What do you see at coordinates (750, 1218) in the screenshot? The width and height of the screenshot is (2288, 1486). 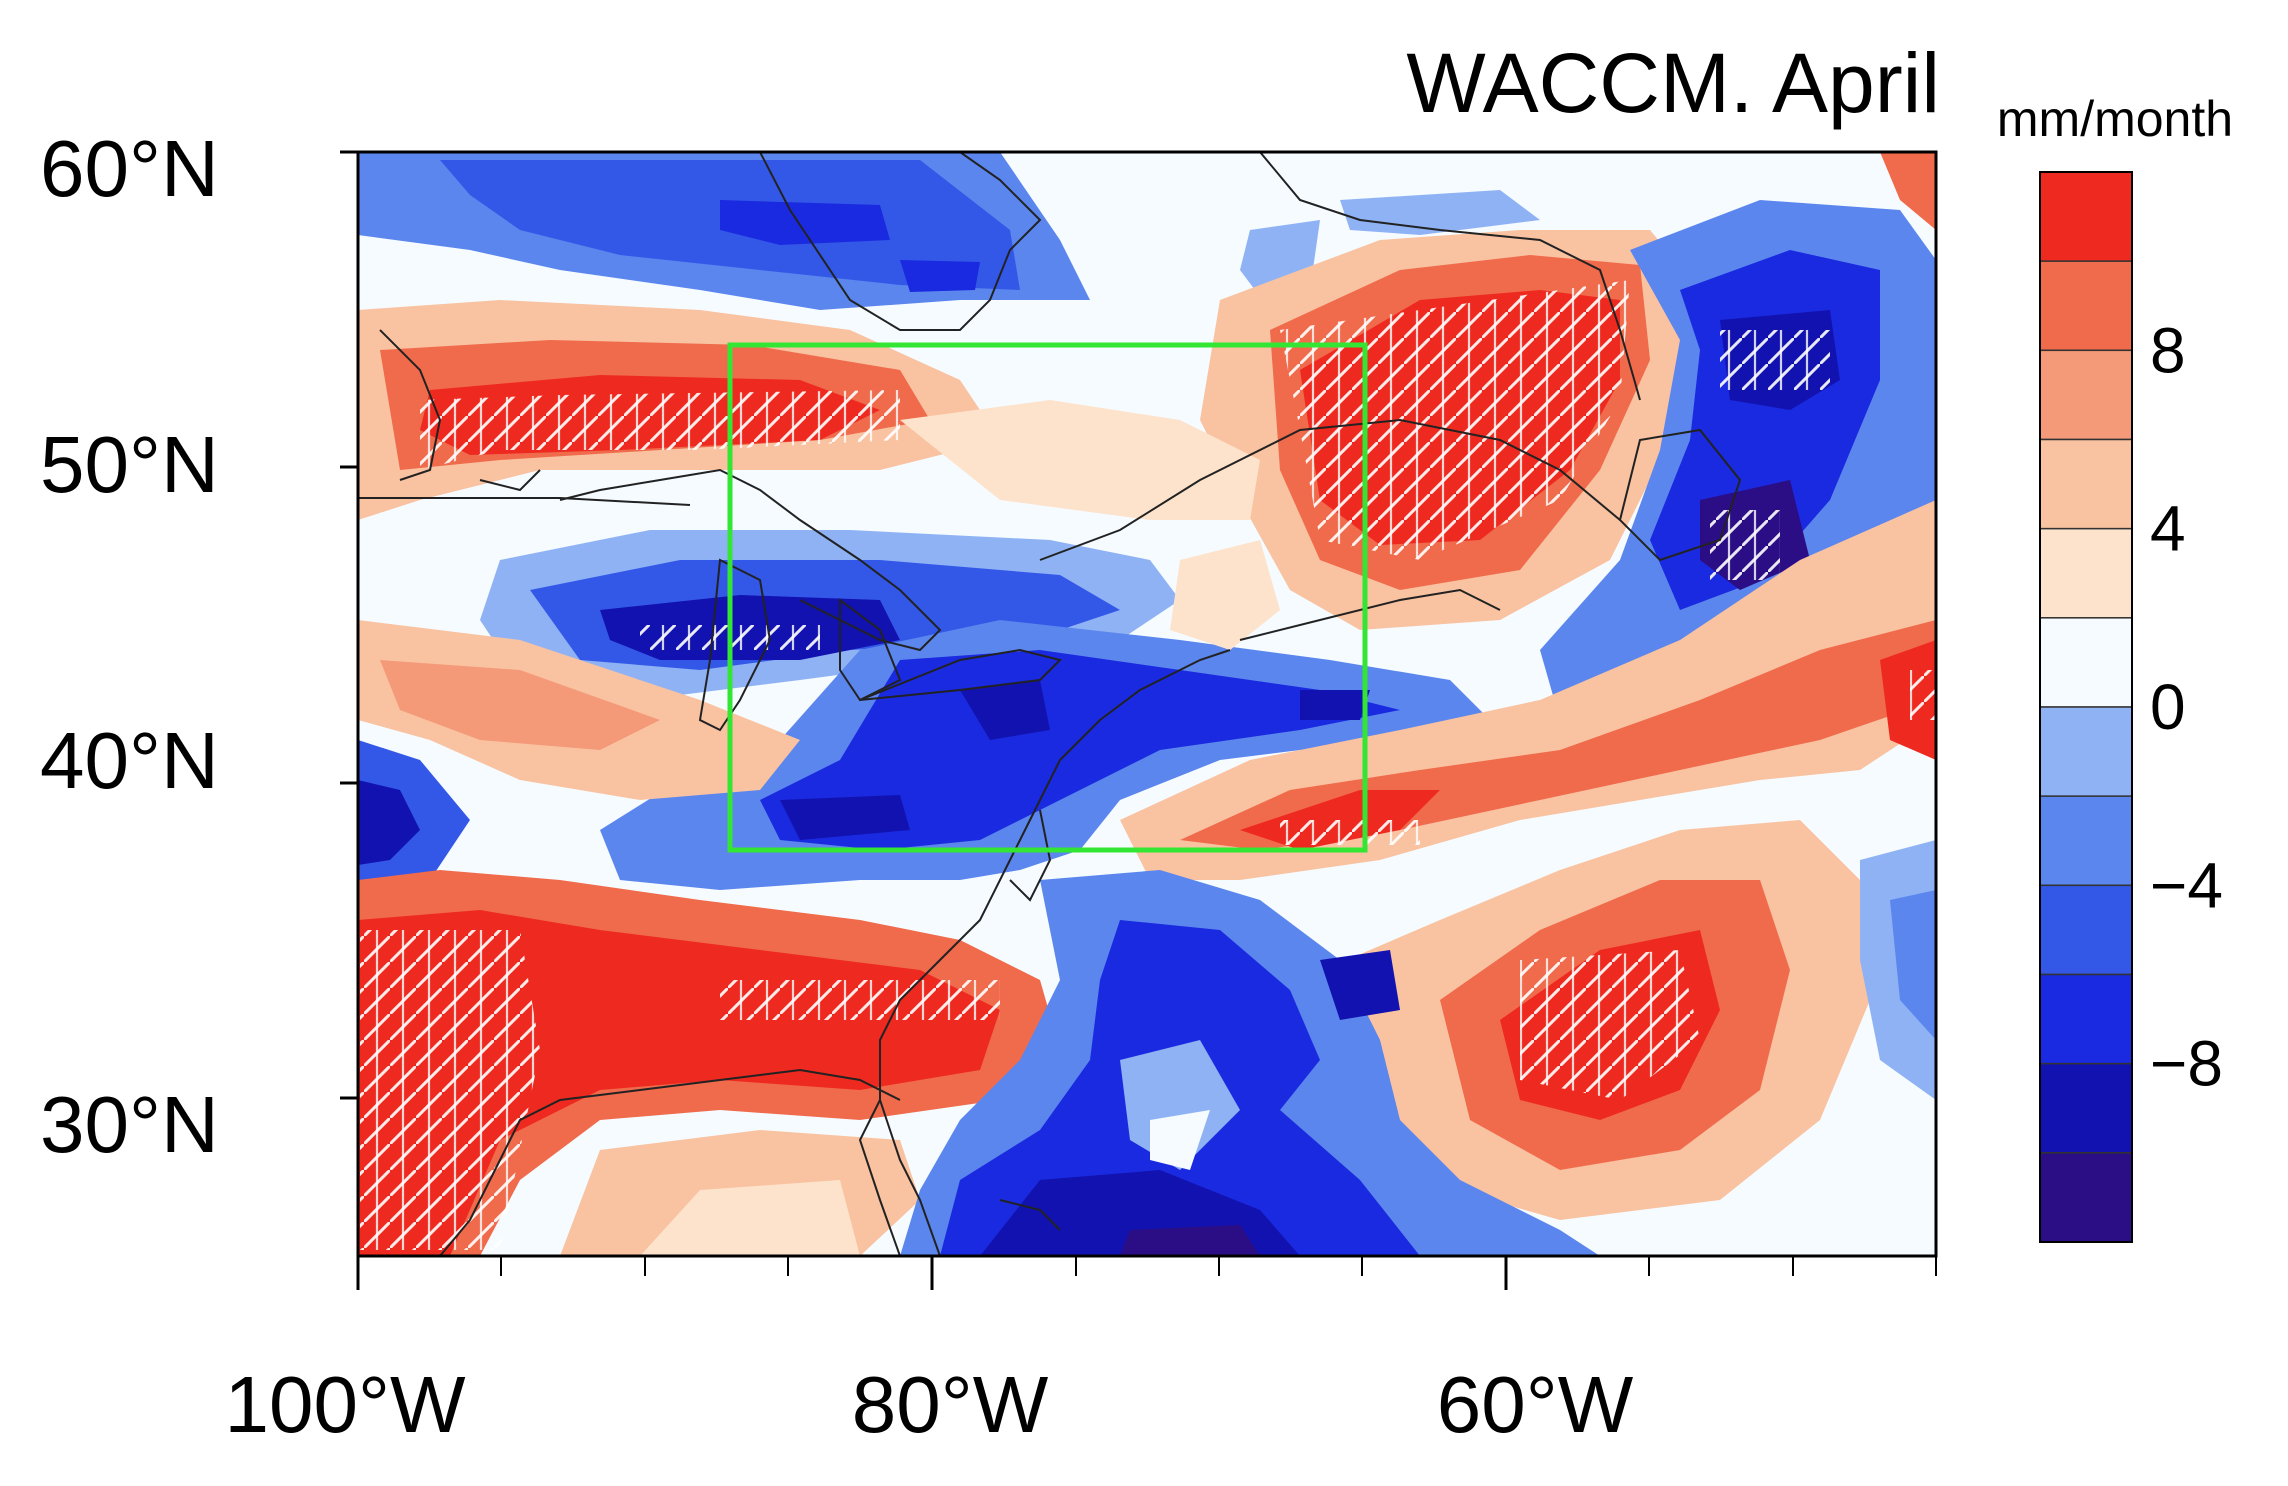 I see `pos-patch-south-florida-light` at bounding box center [750, 1218].